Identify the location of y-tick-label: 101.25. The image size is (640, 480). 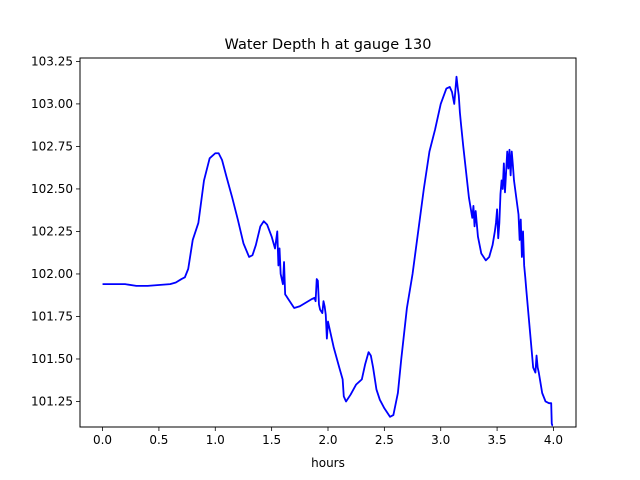
(52, 401).